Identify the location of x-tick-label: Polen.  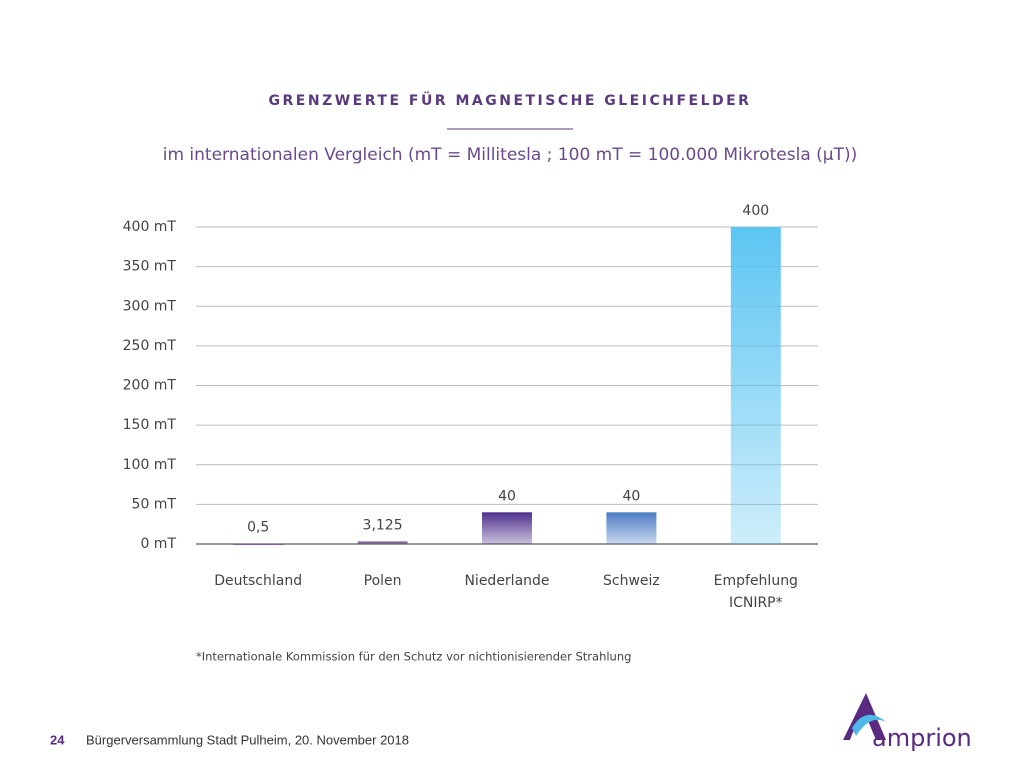
(382, 581).